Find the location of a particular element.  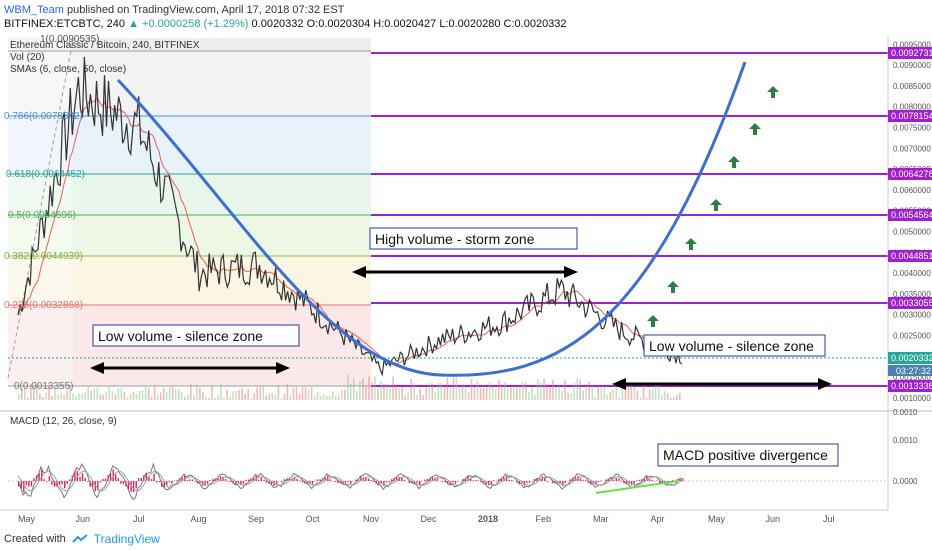

purple-tag-text-4: 0.0054564 is located at coordinates (911, 215).